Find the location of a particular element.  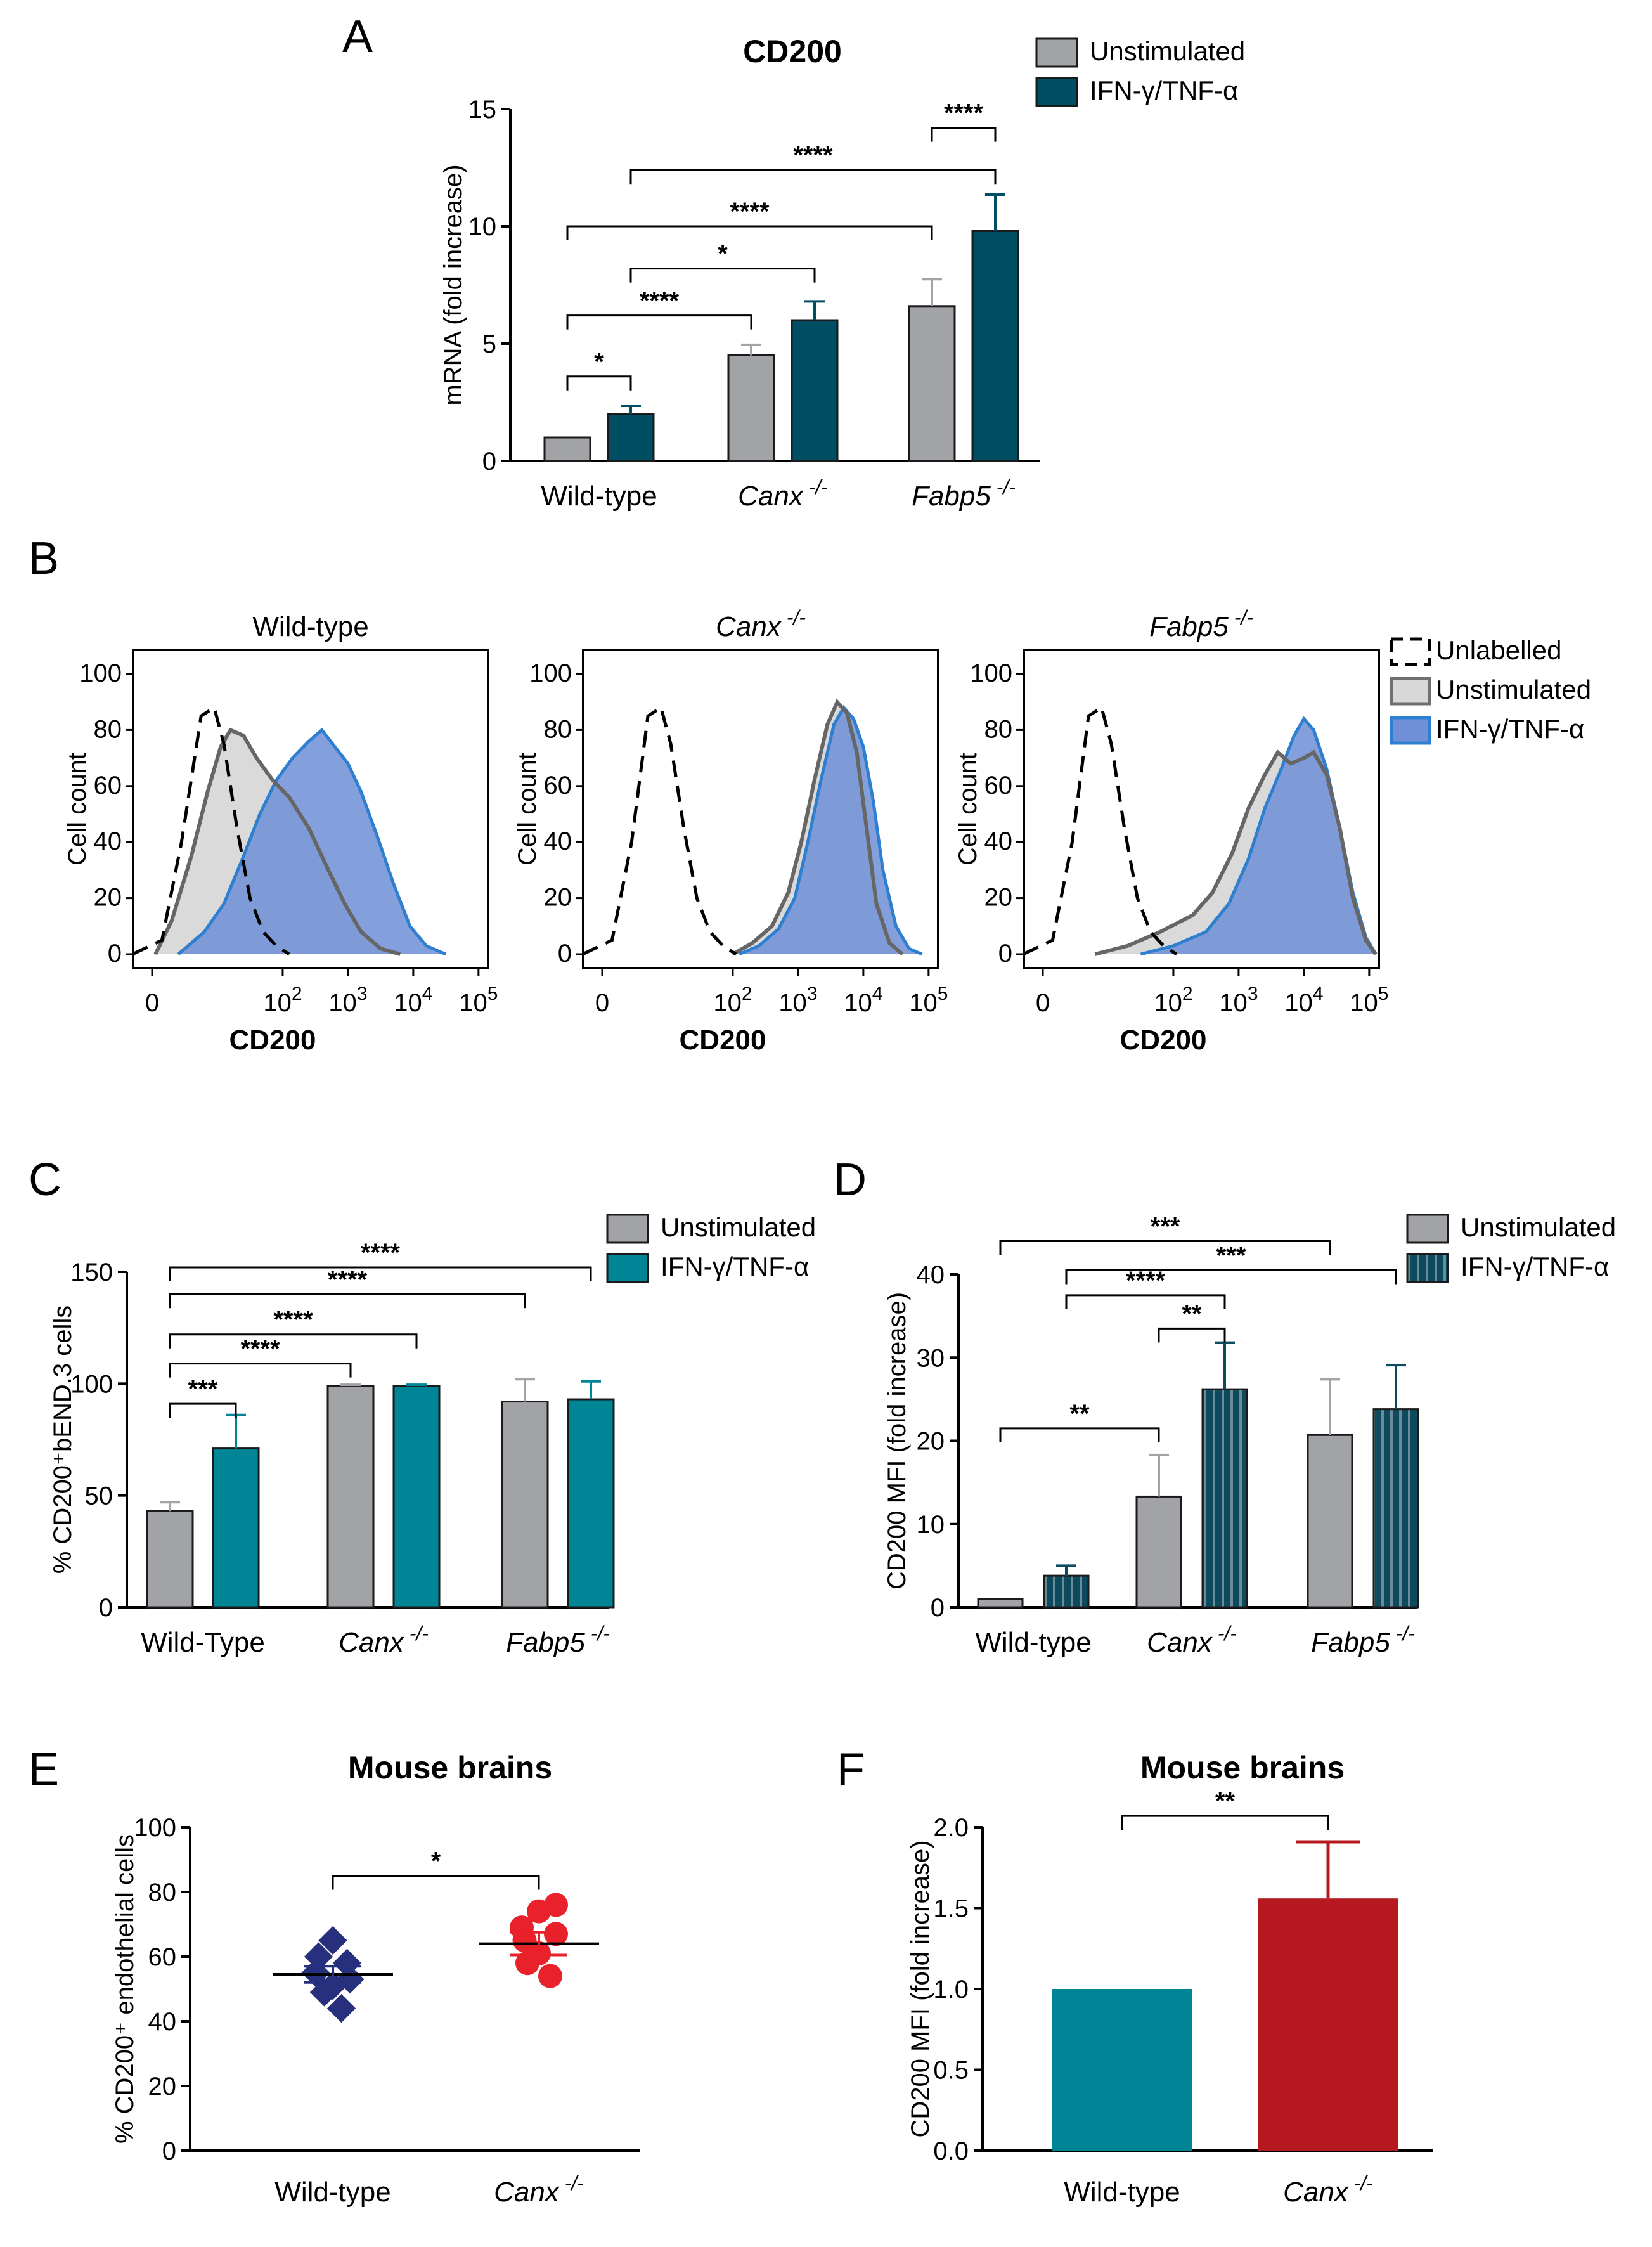

stimulated-fill is located at coordinates (312, 842).